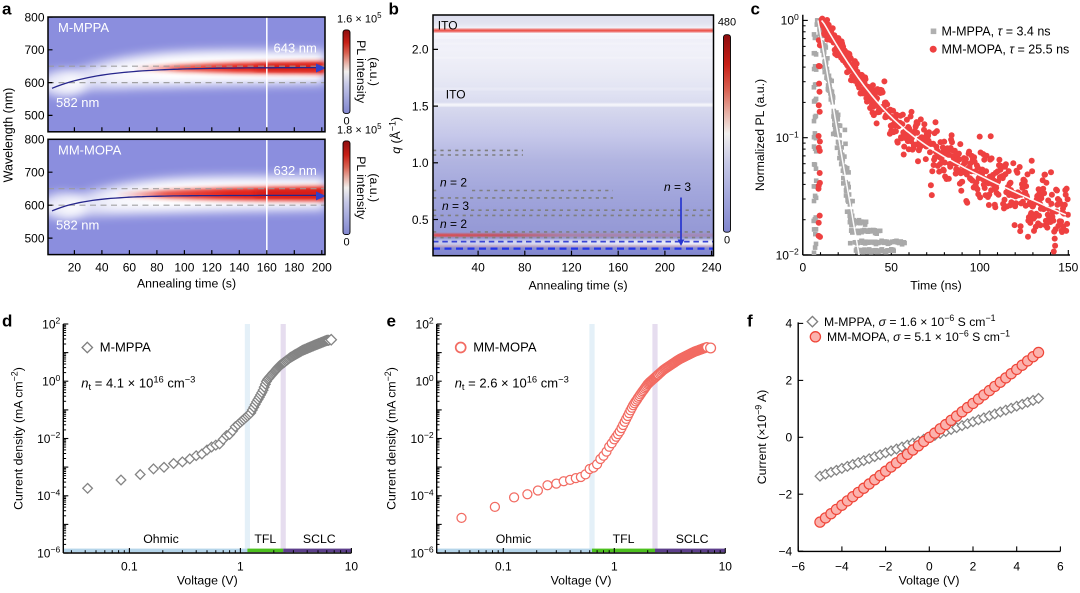 The width and height of the screenshot is (1080, 593). I want to click on svg-text: 1.5, so click(420, 106).